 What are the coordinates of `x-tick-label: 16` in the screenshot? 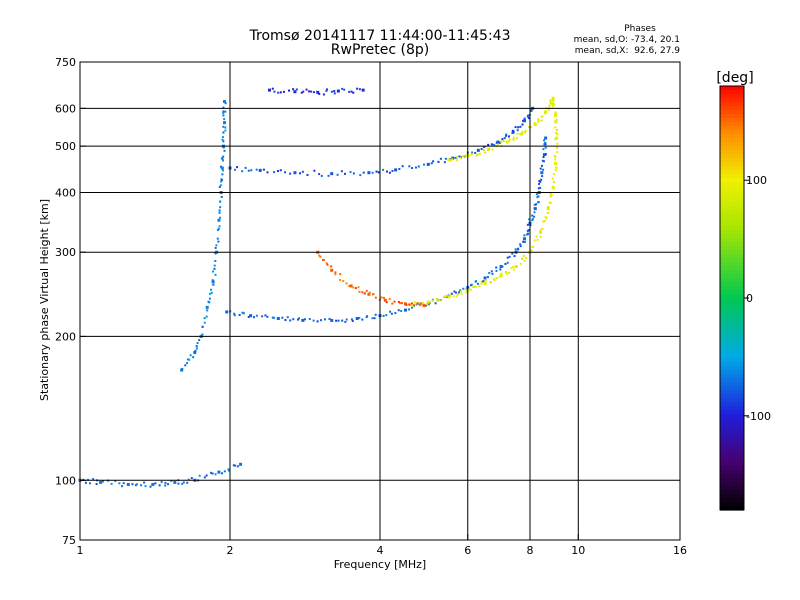 It's located at (680, 550).